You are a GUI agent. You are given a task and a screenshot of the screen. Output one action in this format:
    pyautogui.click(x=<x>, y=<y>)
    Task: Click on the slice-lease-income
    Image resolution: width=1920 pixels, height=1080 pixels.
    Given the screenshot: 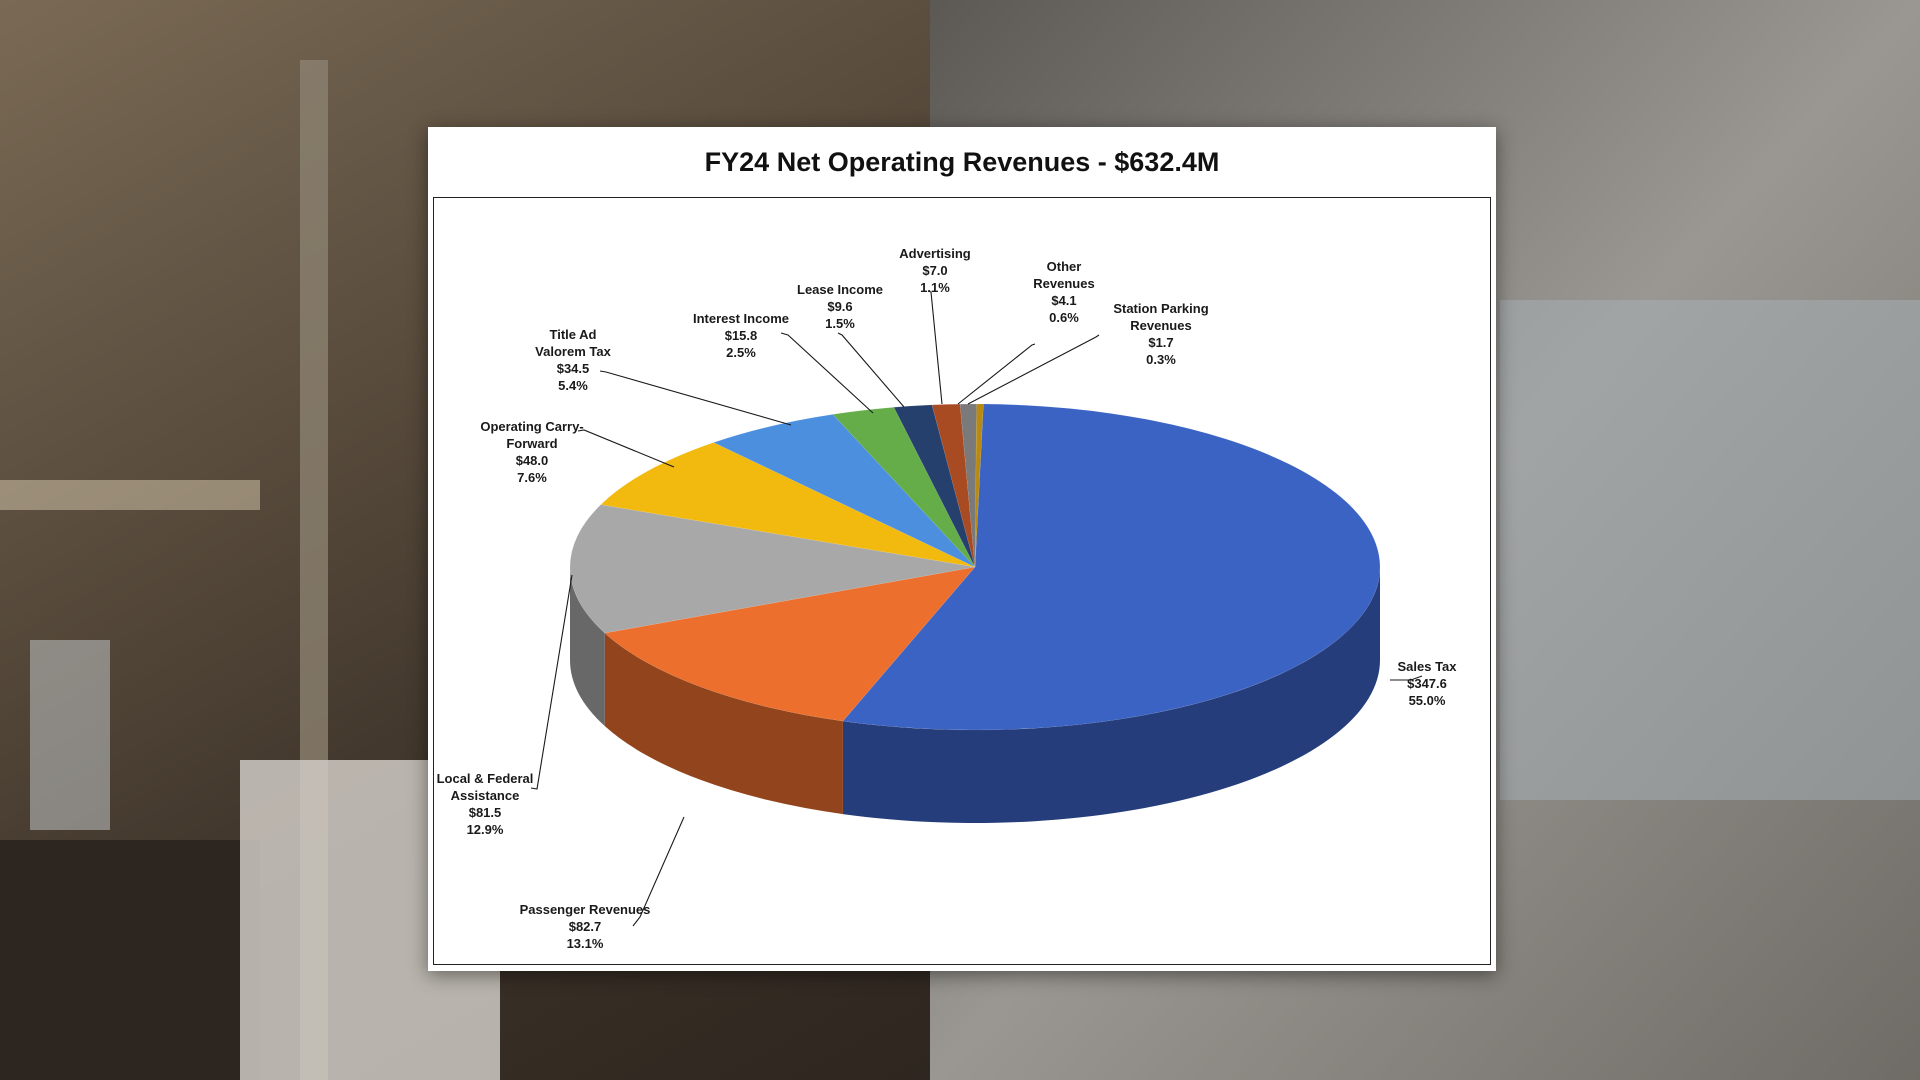 What is the action you would take?
    pyautogui.click(x=934, y=486)
    